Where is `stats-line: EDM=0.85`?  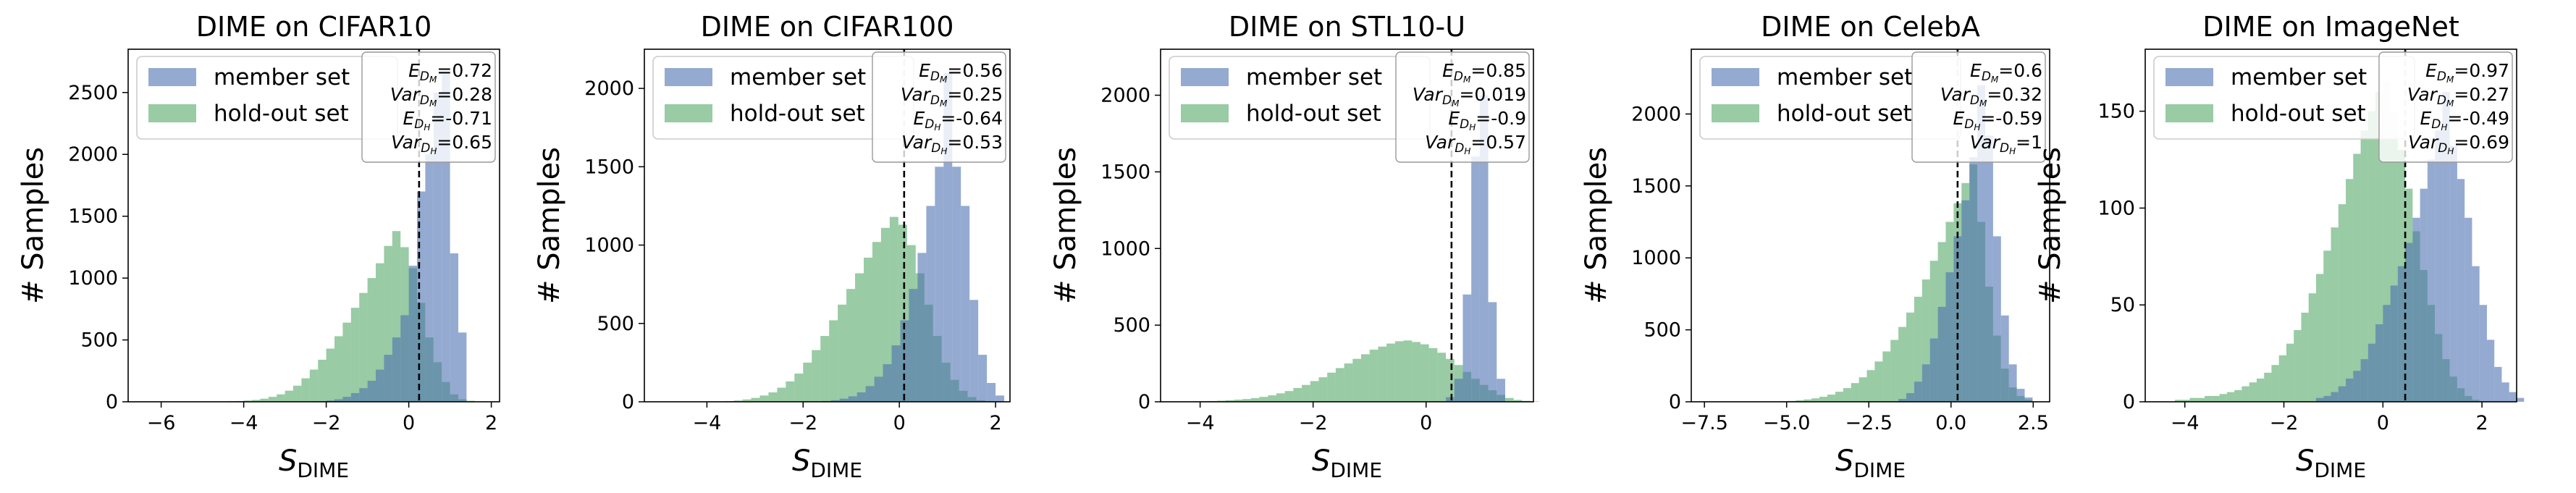
stats-line: EDM=0.85 is located at coordinates (1484, 72).